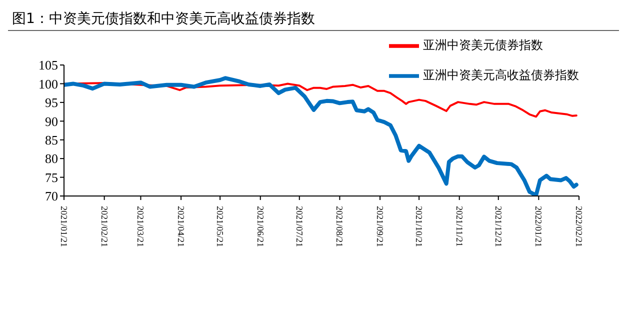 Image resolution: width=627 pixels, height=334 pixels. What do you see at coordinates (220, 227) in the screenshot?
I see `x-tick-label: 2021/05/21` at bounding box center [220, 227].